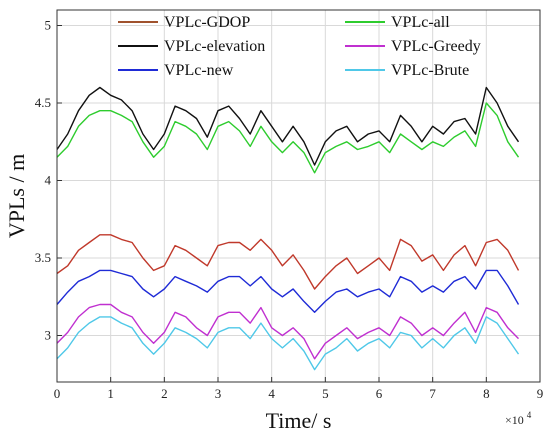 The height and width of the screenshot is (437, 550). I want to click on x-tick-label: 0, so click(57, 393).